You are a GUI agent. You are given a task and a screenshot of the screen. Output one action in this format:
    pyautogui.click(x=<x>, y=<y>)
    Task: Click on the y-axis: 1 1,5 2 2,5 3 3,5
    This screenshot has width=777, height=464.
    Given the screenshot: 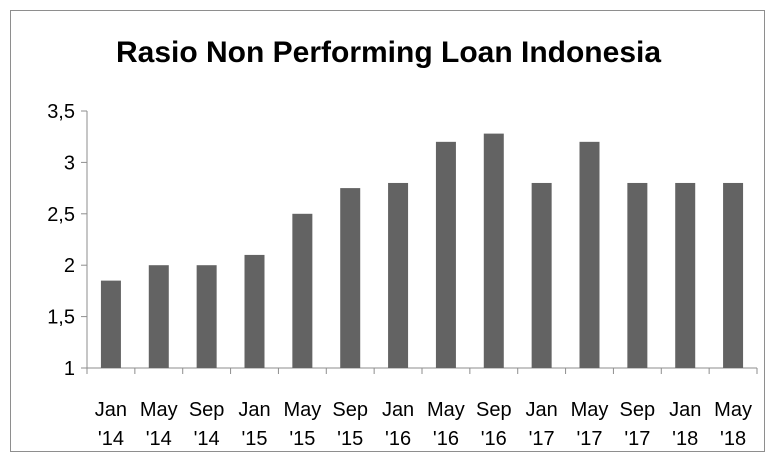 What is the action you would take?
    pyautogui.click(x=67, y=240)
    